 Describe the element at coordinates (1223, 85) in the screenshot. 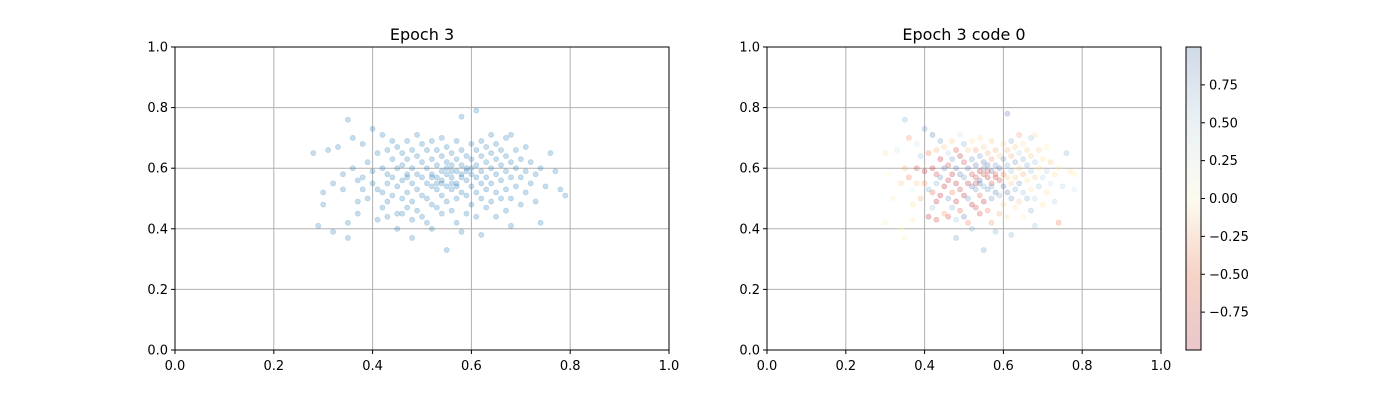

I see `colorbar-tick-label: 0.75` at that location.